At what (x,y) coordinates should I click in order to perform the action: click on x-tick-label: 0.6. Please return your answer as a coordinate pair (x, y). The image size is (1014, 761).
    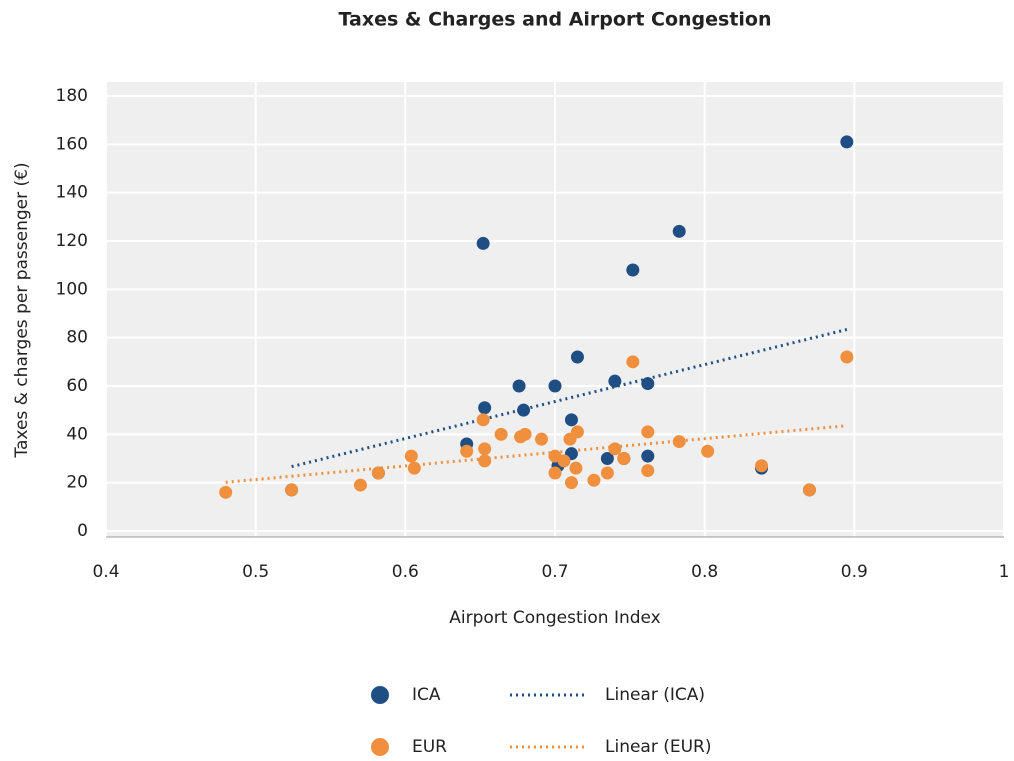
    Looking at the image, I should click on (405, 572).